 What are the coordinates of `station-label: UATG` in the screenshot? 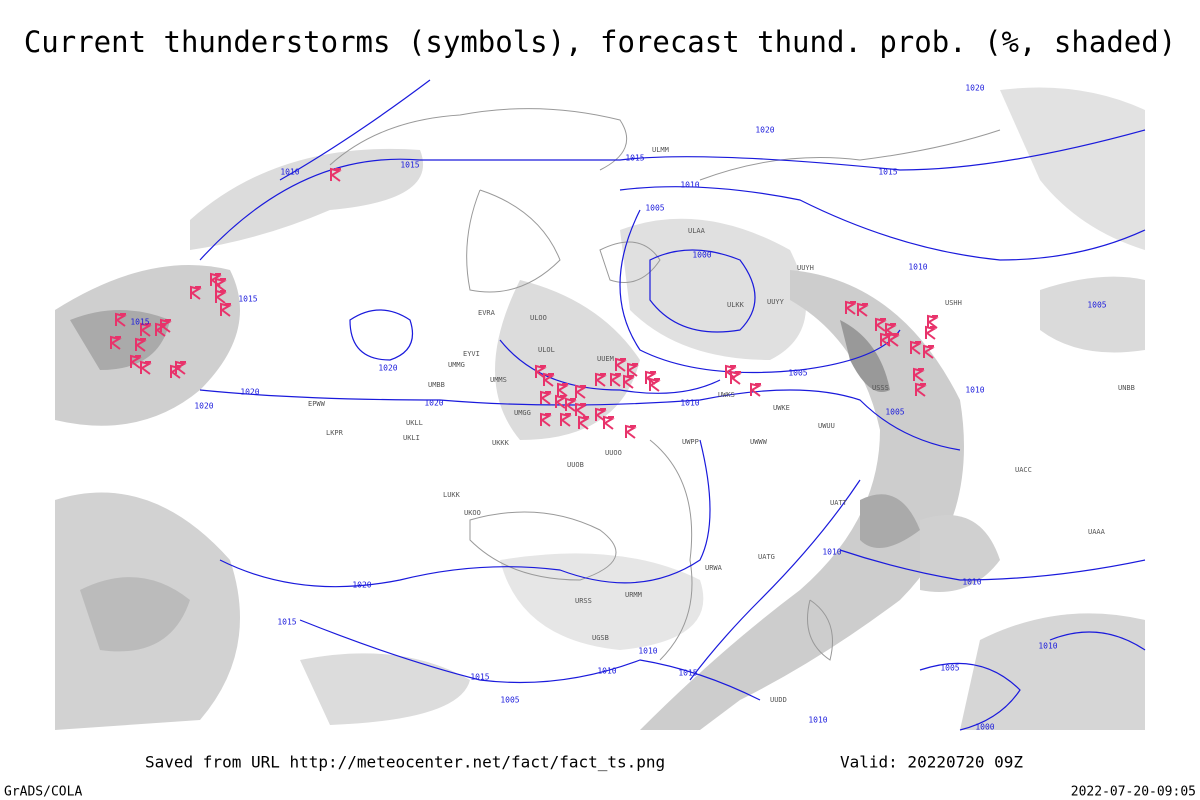 It's located at (766, 557).